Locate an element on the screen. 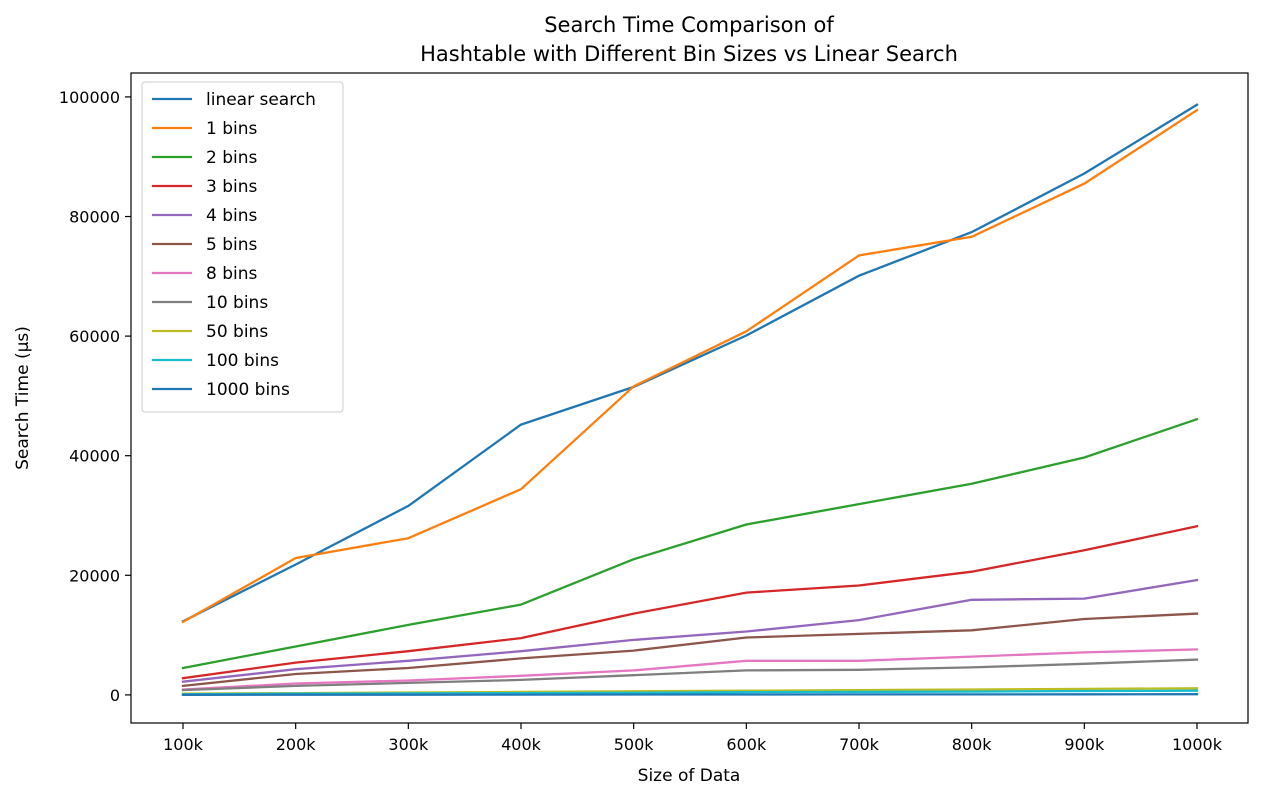 This screenshot has width=1262, height=799. x-tick-label: 600k is located at coordinates (746, 744).